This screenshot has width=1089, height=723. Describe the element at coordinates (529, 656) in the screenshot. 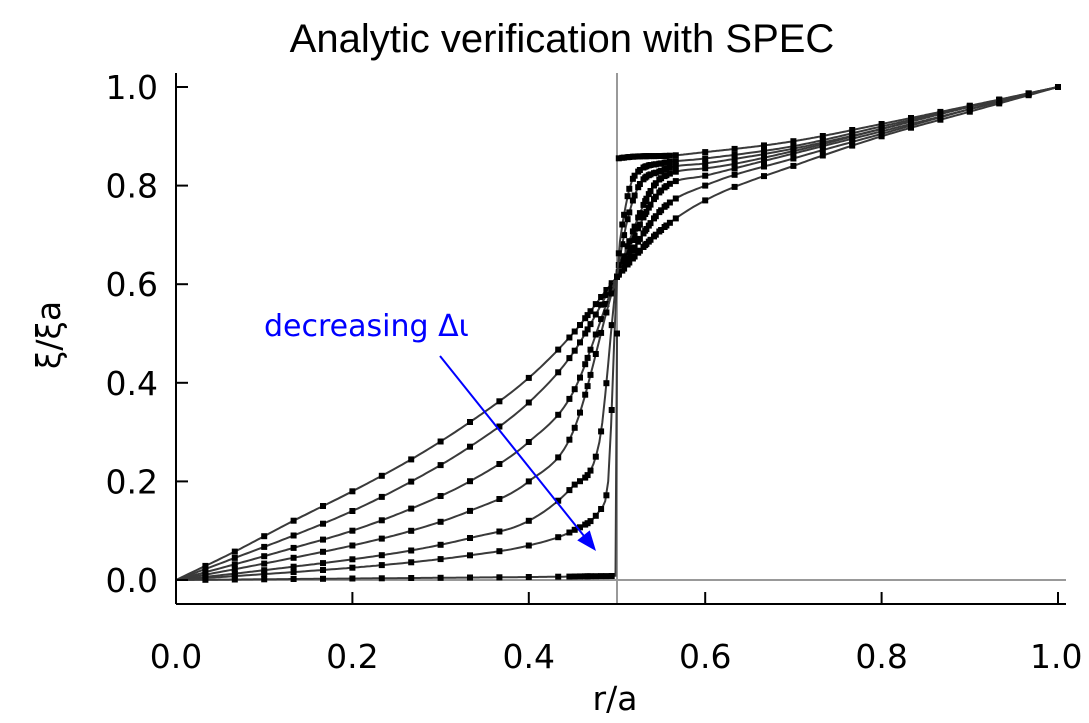

I see `x-tick-label: 0.4` at that location.